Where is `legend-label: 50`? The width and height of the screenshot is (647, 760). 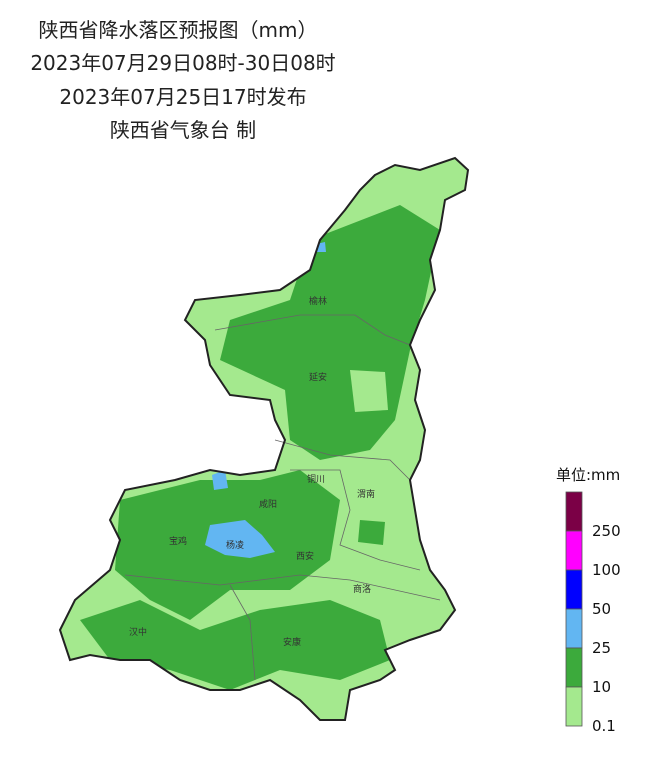 legend-label: 50 is located at coordinates (601, 609).